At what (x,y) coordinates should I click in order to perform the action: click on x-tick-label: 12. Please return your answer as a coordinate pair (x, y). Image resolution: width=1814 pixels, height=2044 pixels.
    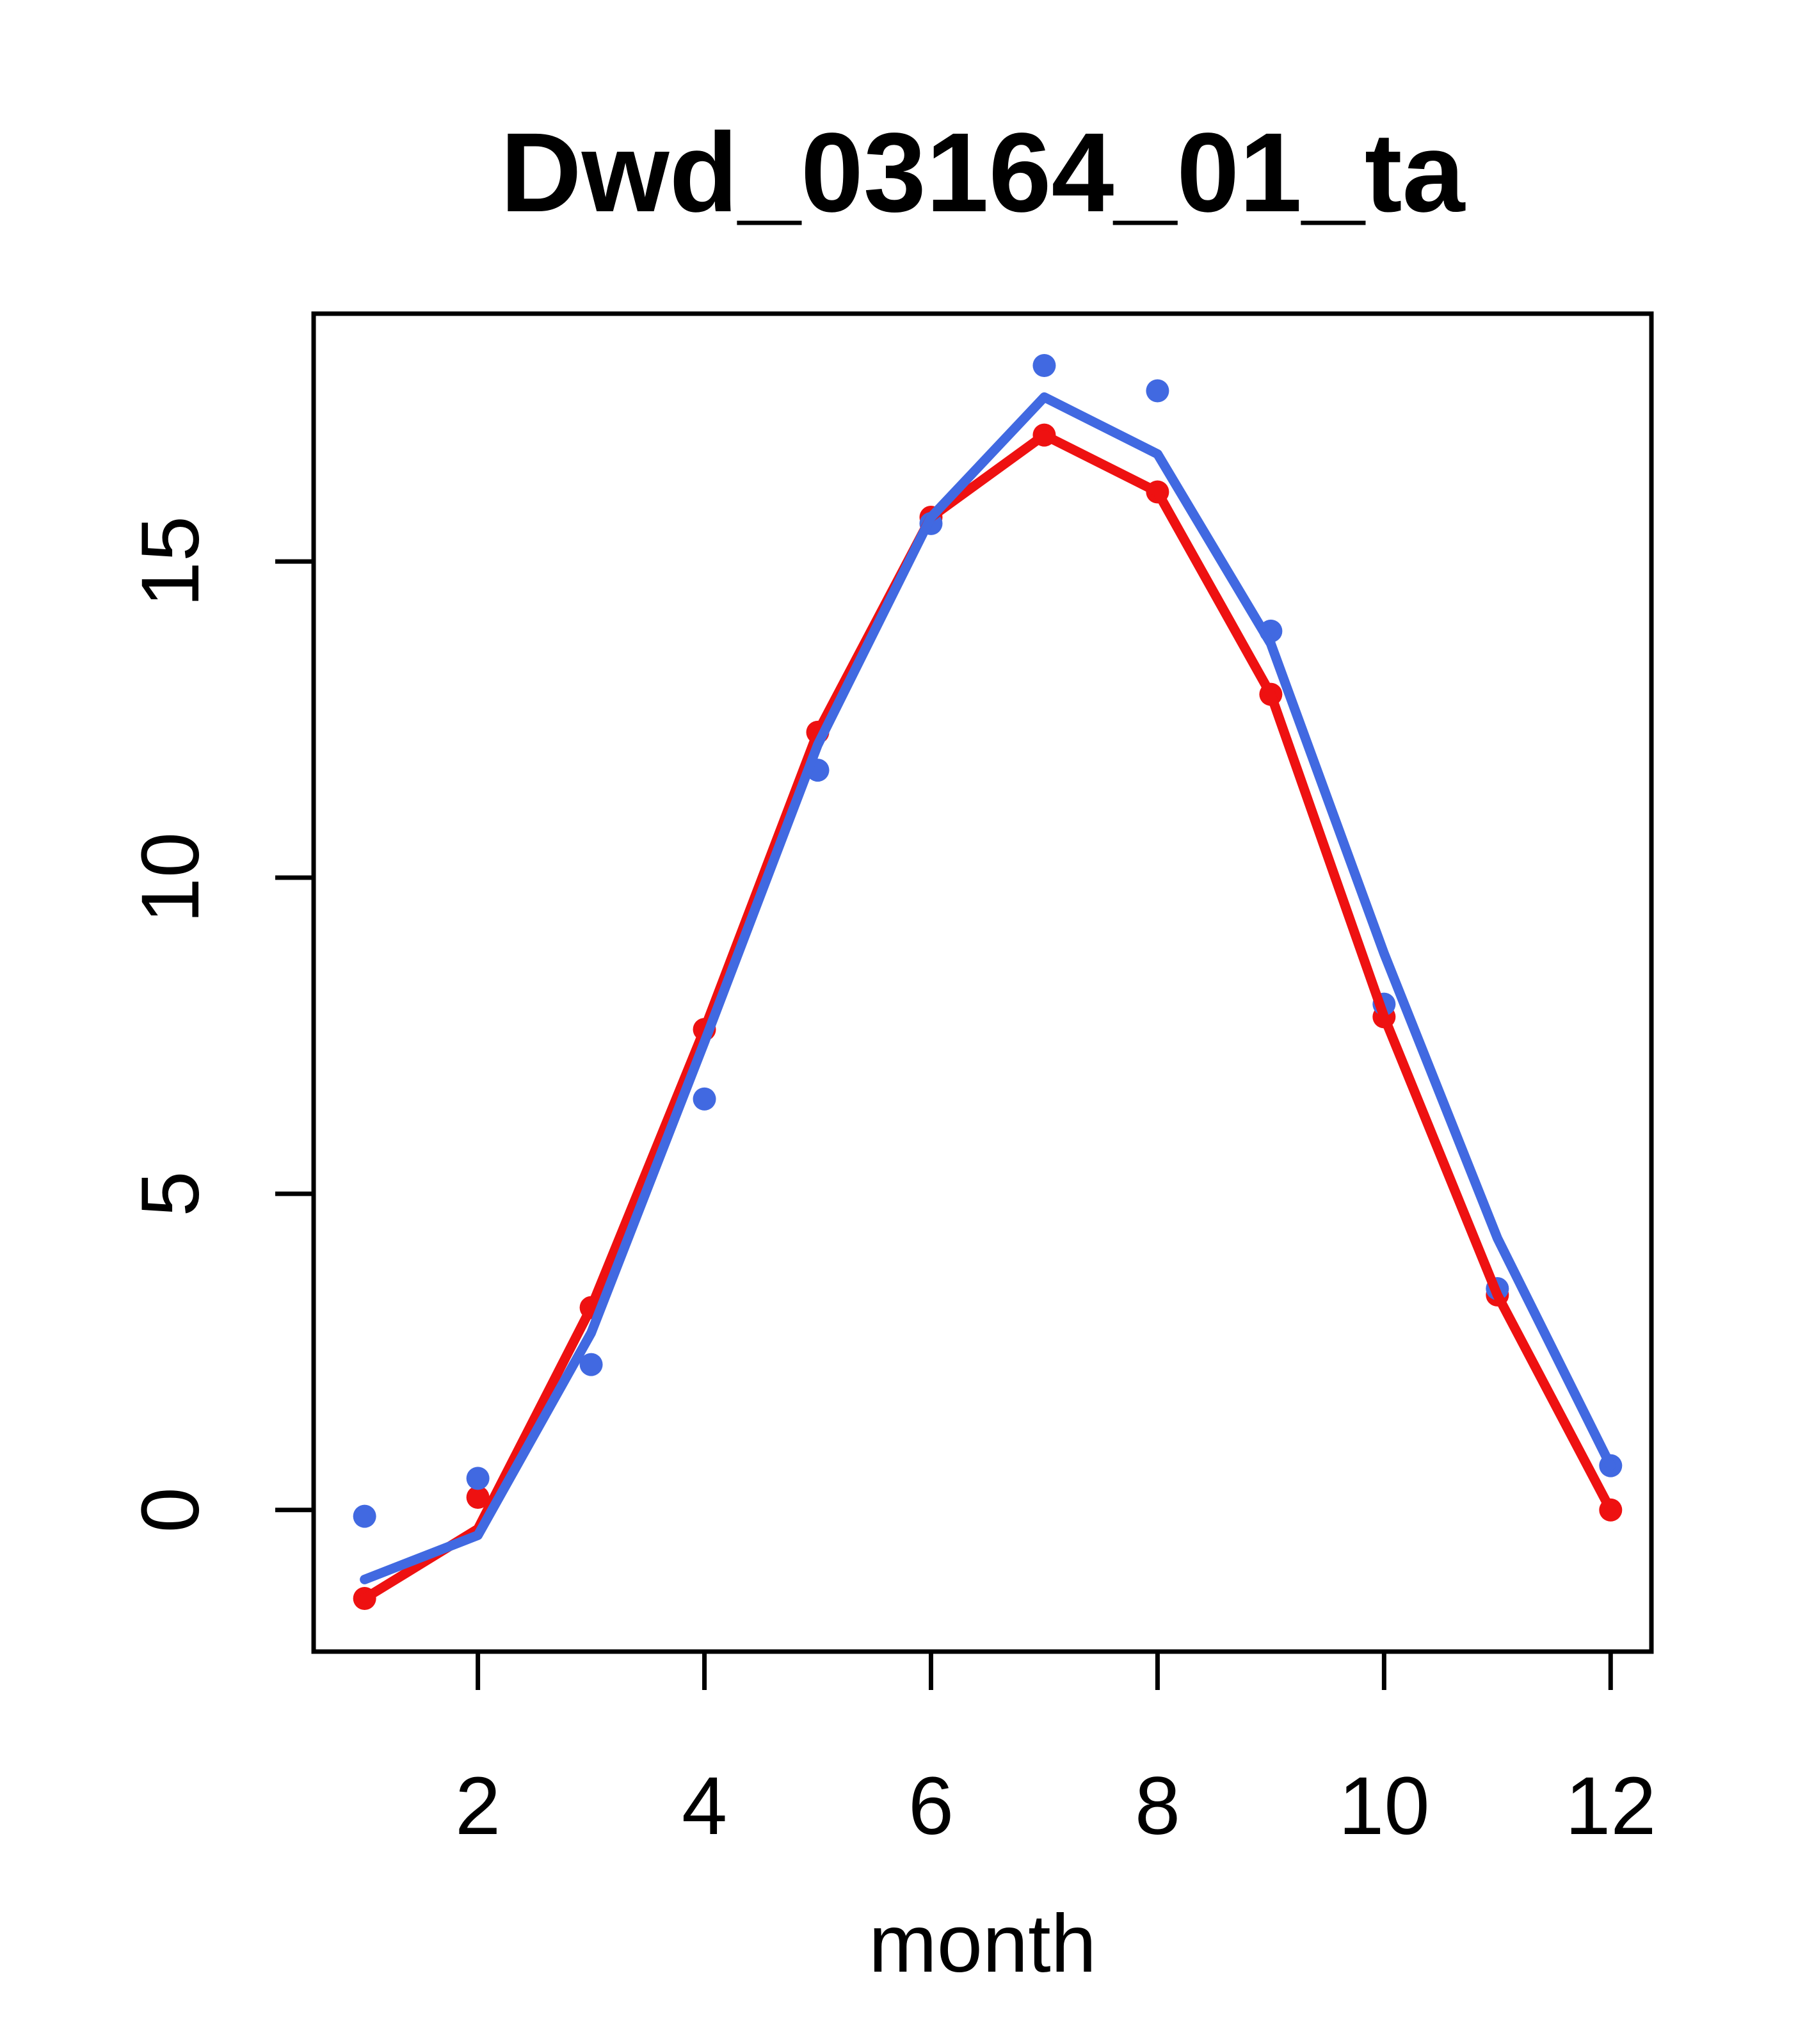
    Looking at the image, I should click on (1610, 1806).